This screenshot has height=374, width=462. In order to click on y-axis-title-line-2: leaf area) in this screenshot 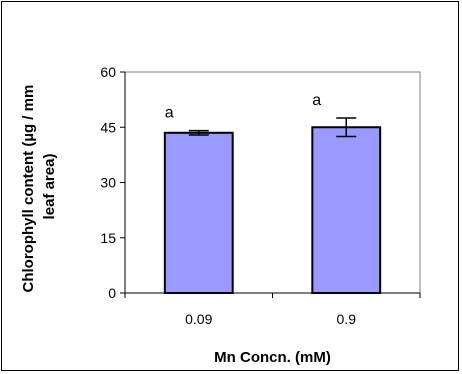, I will do `click(49, 187)`.